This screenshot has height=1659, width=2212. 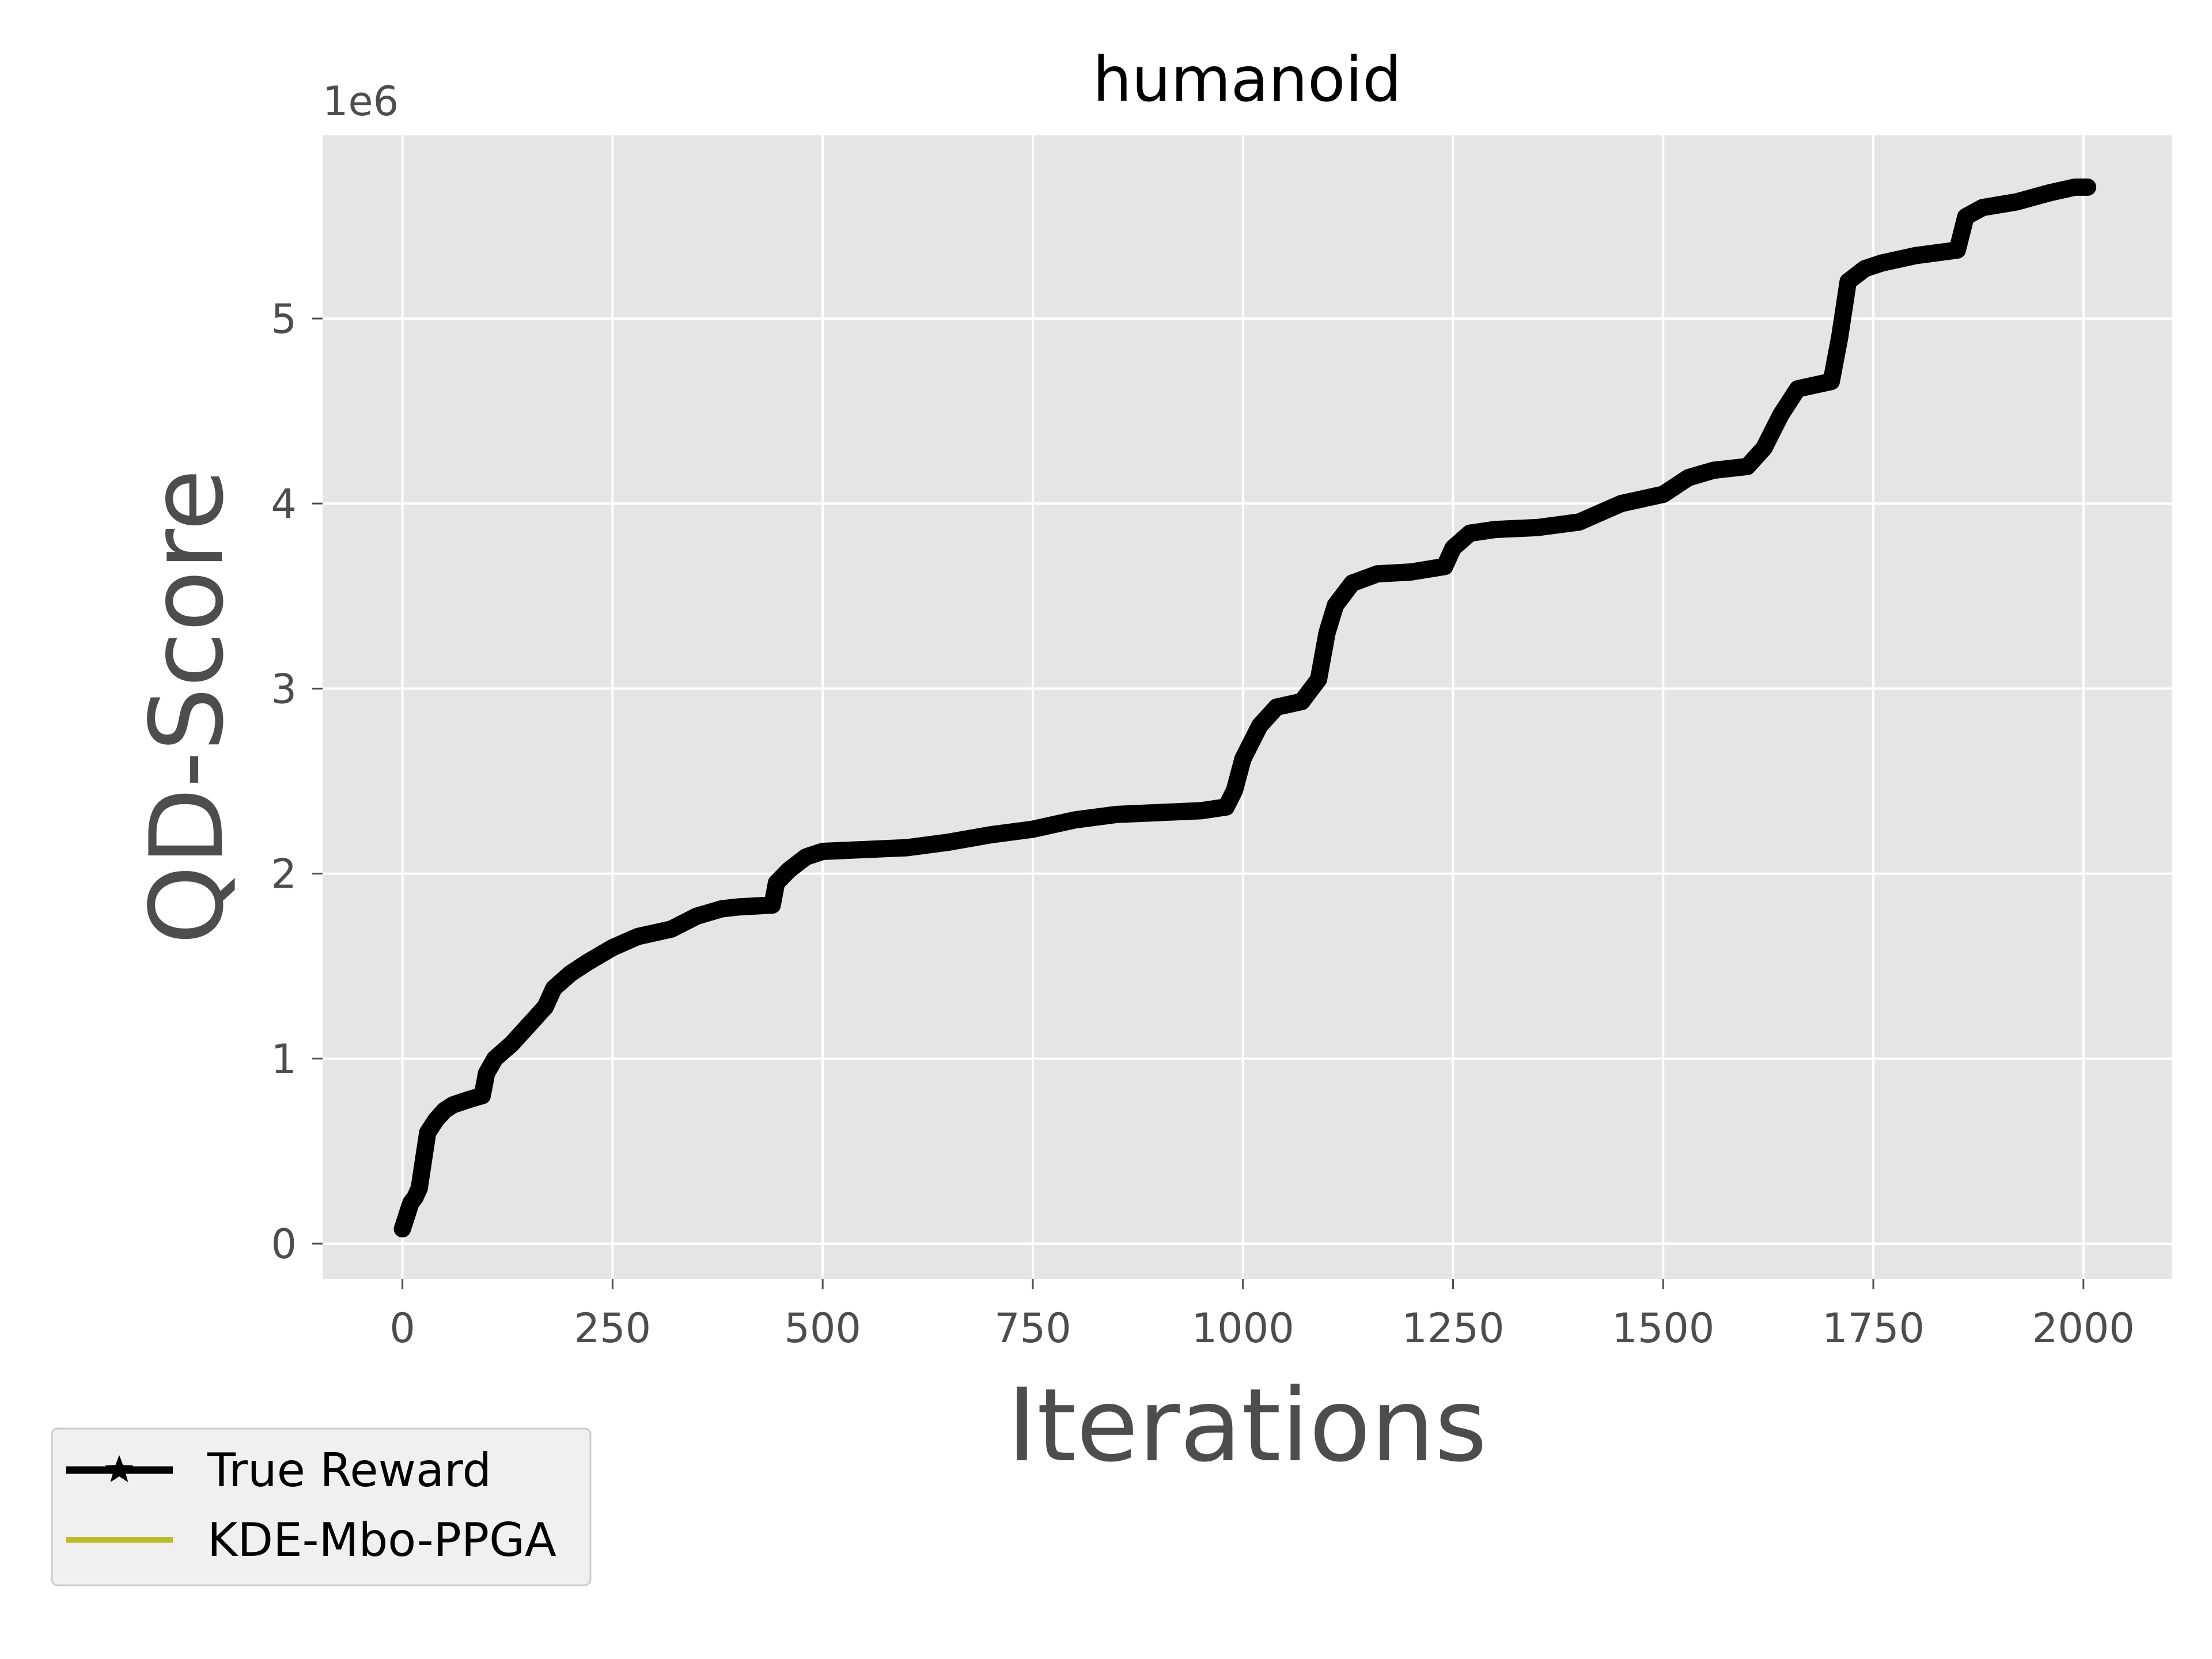 What do you see at coordinates (284, 689) in the screenshot?
I see `y-tick-label: 3` at bounding box center [284, 689].